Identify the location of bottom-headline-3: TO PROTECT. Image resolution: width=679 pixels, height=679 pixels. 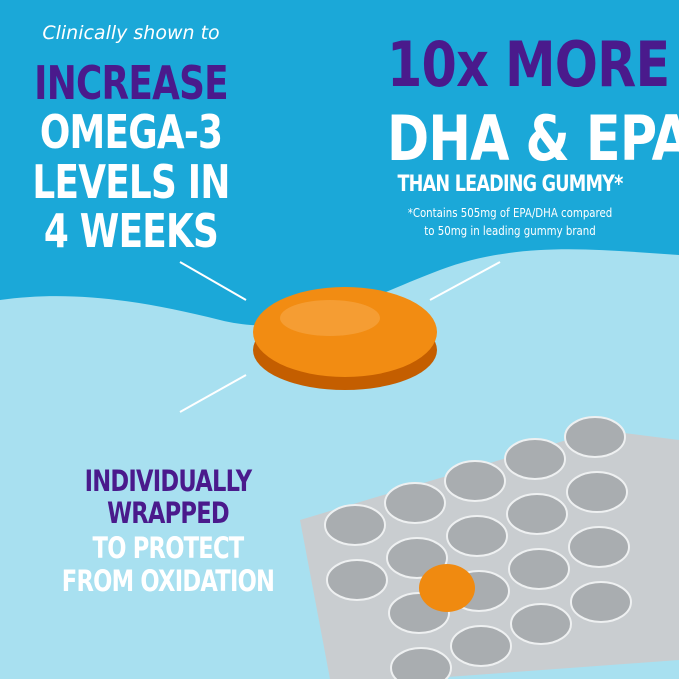
(168, 548).